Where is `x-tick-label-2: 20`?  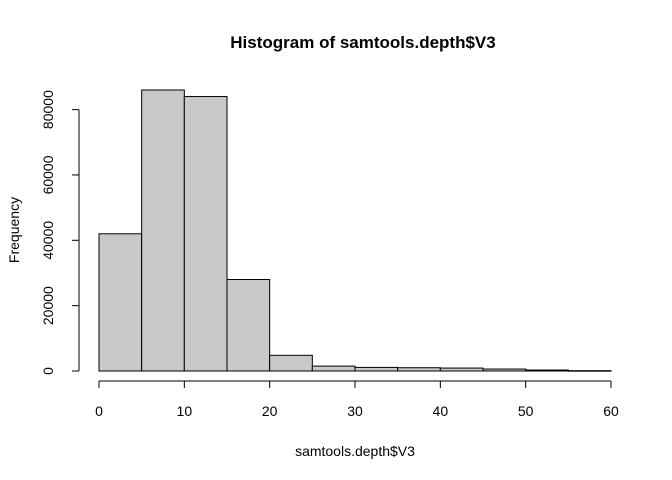 x-tick-label-2: 20 is located at coordinates (270, 411).